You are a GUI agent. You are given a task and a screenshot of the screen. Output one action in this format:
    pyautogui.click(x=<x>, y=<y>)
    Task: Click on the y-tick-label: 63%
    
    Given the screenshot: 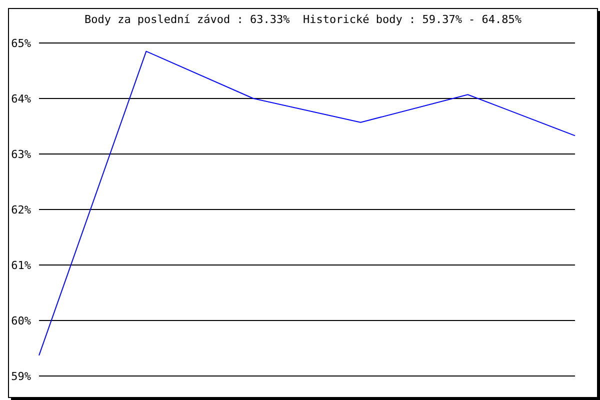 What is the action you would take?
    pyautogui.click(x=21, y=154)
    